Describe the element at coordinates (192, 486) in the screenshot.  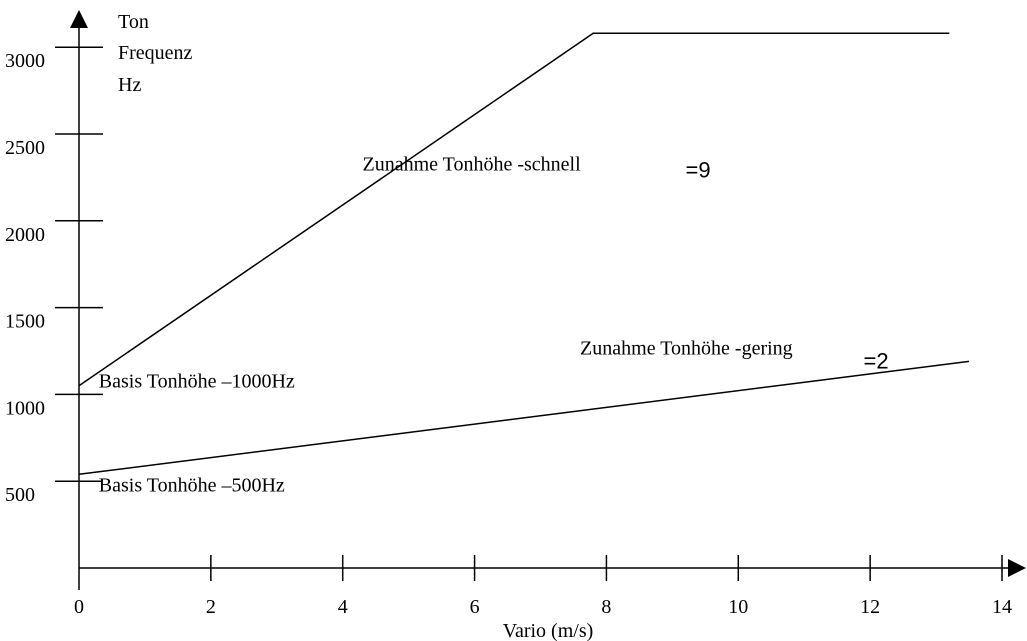
I see `annotation-label: Basis Tonhöhe –500Hz` at that location.